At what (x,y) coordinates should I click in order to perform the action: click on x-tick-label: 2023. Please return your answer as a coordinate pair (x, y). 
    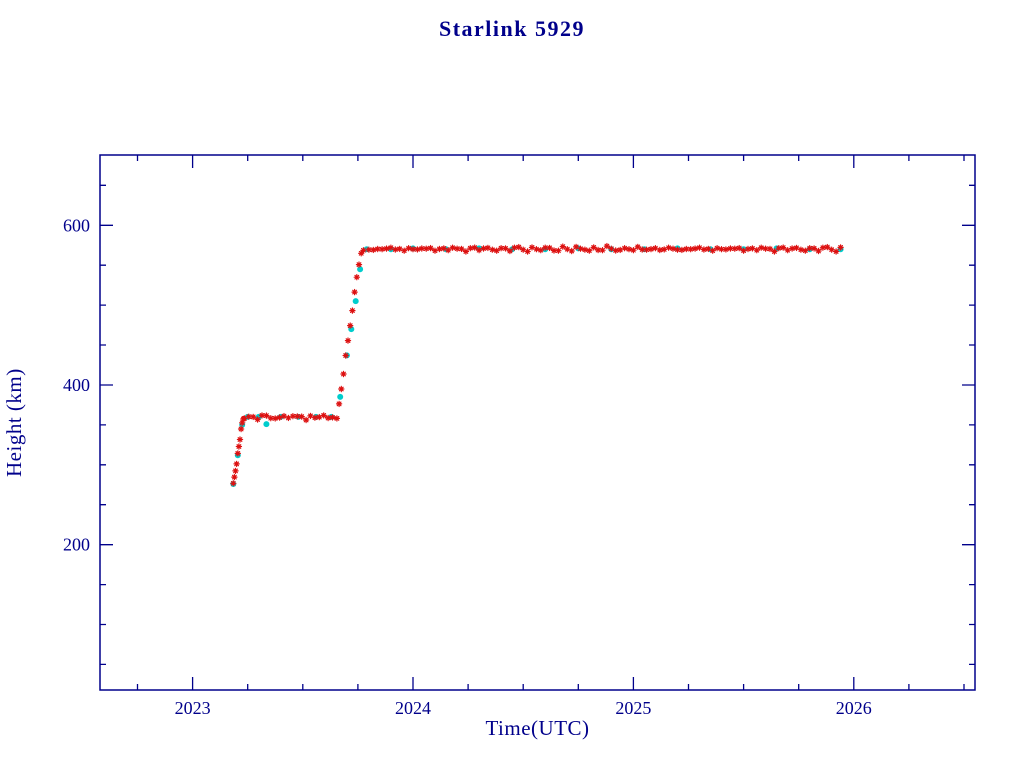
    Looking at the image, I should click on (193, 708).